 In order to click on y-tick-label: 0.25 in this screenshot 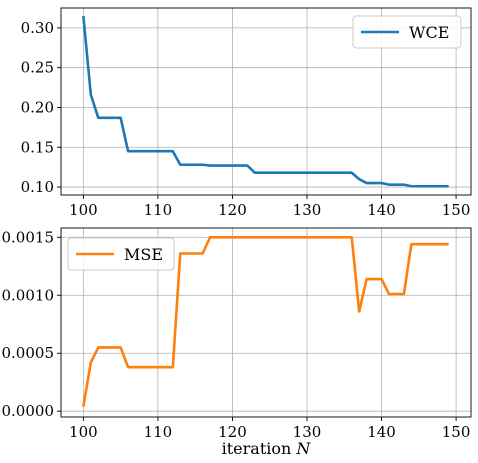, I will do `click(37, 68)`.